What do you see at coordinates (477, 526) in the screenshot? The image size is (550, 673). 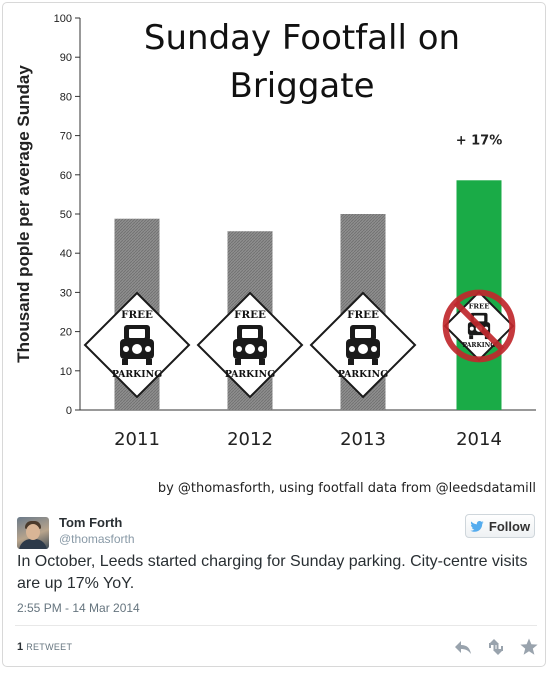 I see `twitter-bird-icon` at bounding box center [477, 526].